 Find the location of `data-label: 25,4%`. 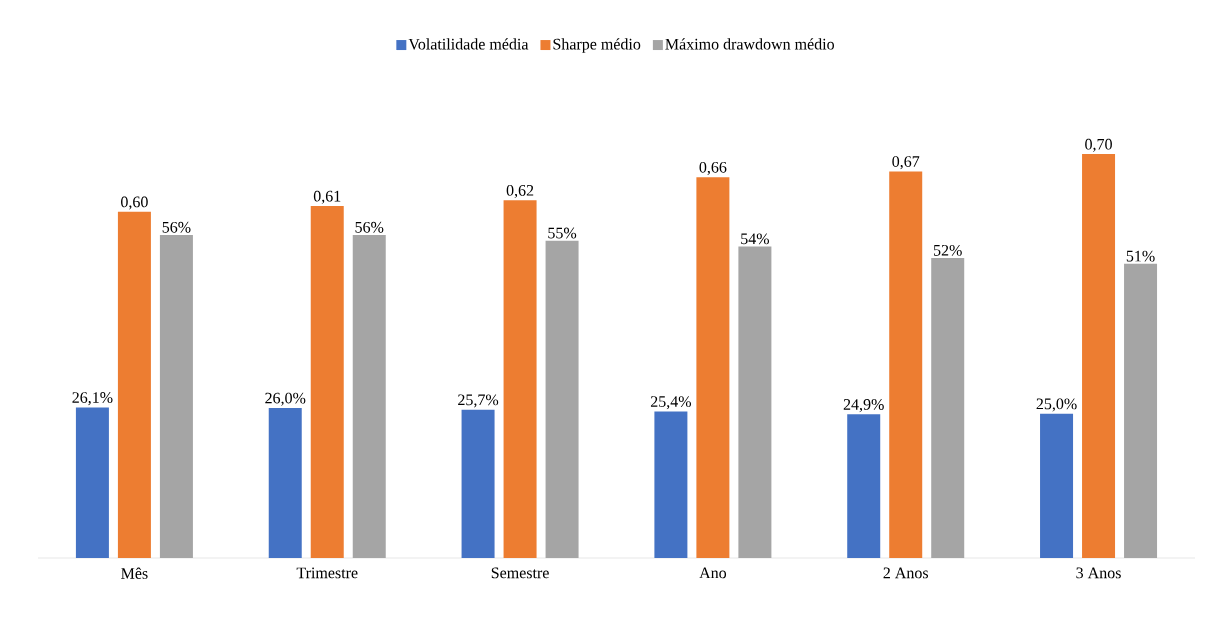

data-label: 25,4% is located at coordinates (671, 403).